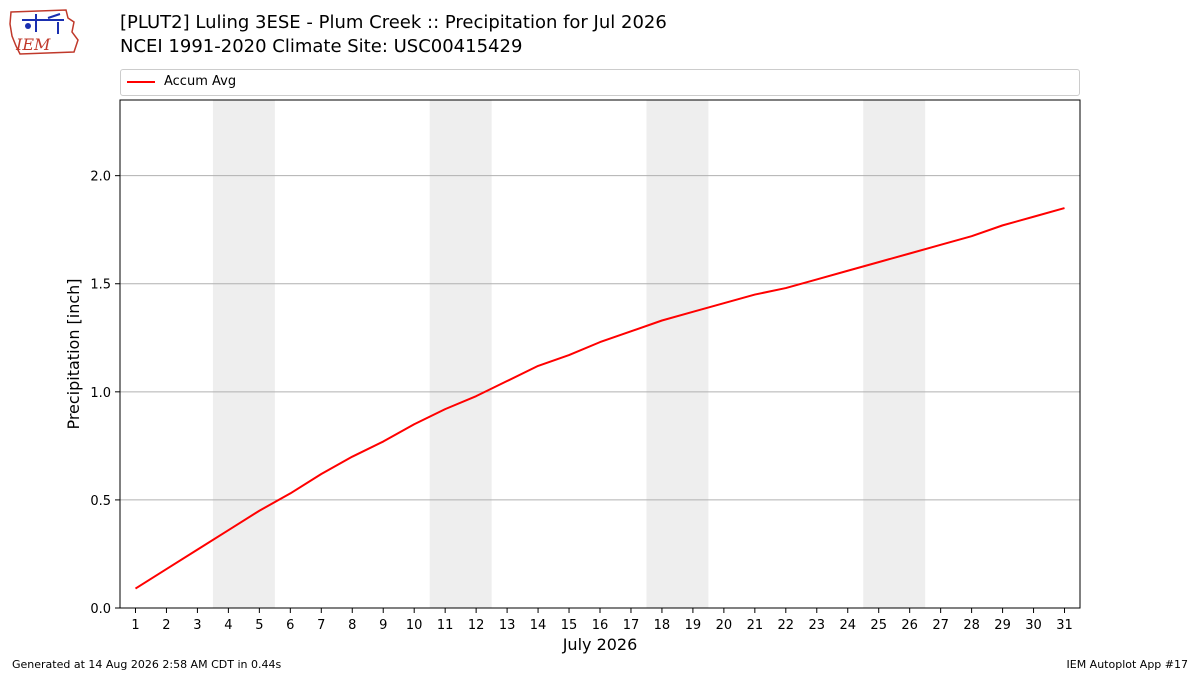  I want to click on x-tick-label: 28, so click(971, 625).